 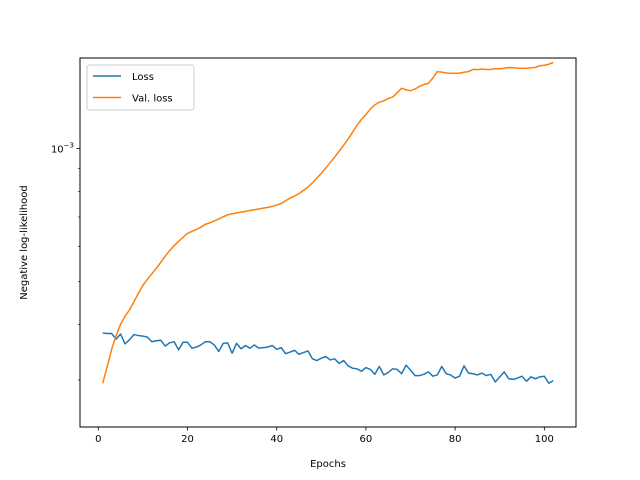 I want to click on x-tick-label: 80, so click(x=455, y=439).